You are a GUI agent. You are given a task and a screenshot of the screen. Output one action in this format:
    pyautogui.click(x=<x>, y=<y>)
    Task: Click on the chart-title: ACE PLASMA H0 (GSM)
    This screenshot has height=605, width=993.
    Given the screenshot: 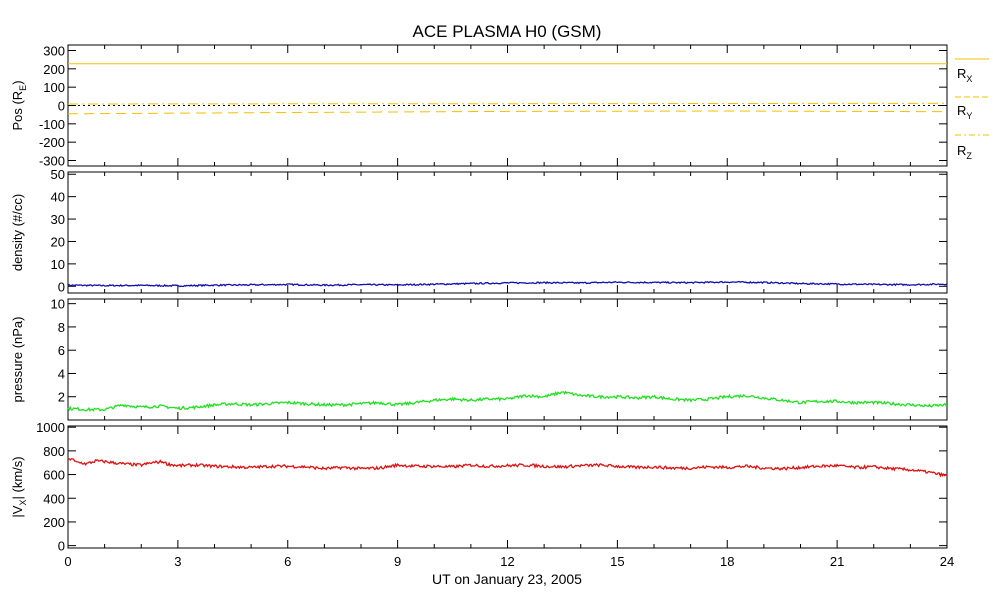 What is the action you would take?
    pyautogui.click(x=507, y=31)
    